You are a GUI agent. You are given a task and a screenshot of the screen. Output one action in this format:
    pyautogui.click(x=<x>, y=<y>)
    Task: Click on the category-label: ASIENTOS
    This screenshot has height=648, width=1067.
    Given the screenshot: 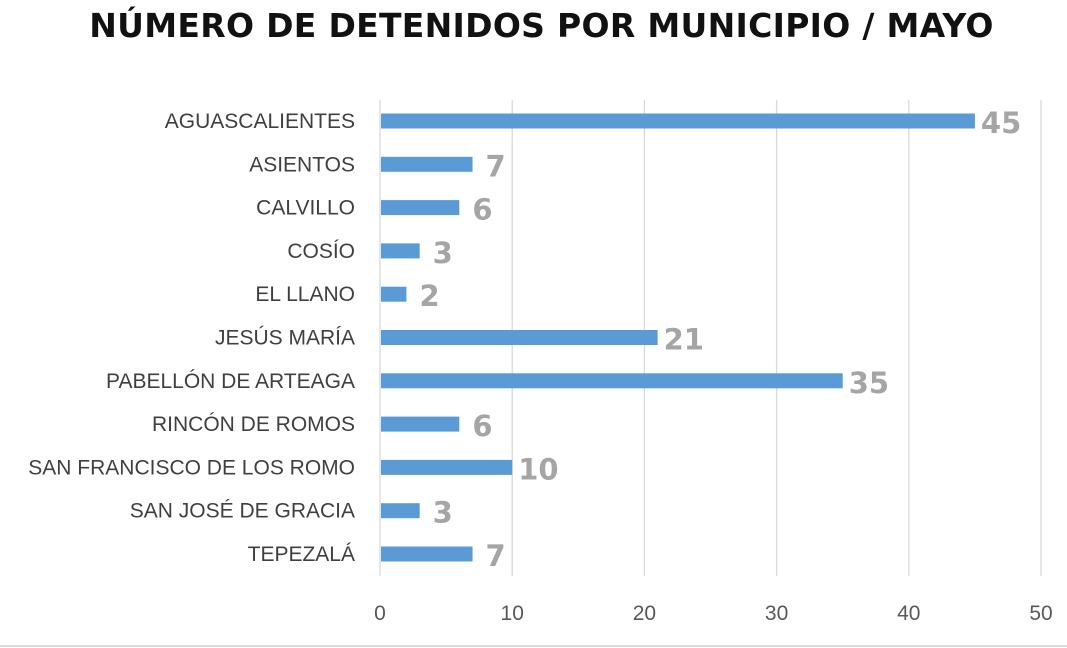 What is the action you would take?
    pyautogui.click(x=302, y=164)
    